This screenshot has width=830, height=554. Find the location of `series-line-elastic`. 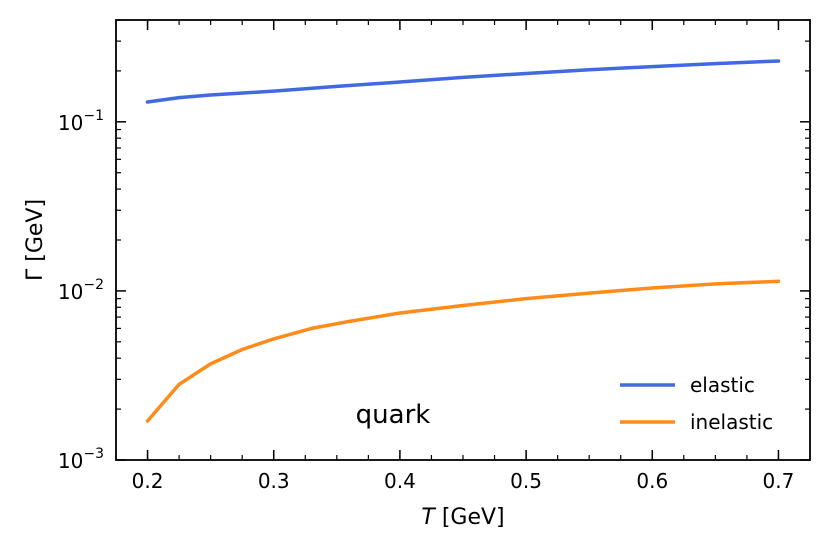

series-line-elastic is located at coordinates (463, 81).